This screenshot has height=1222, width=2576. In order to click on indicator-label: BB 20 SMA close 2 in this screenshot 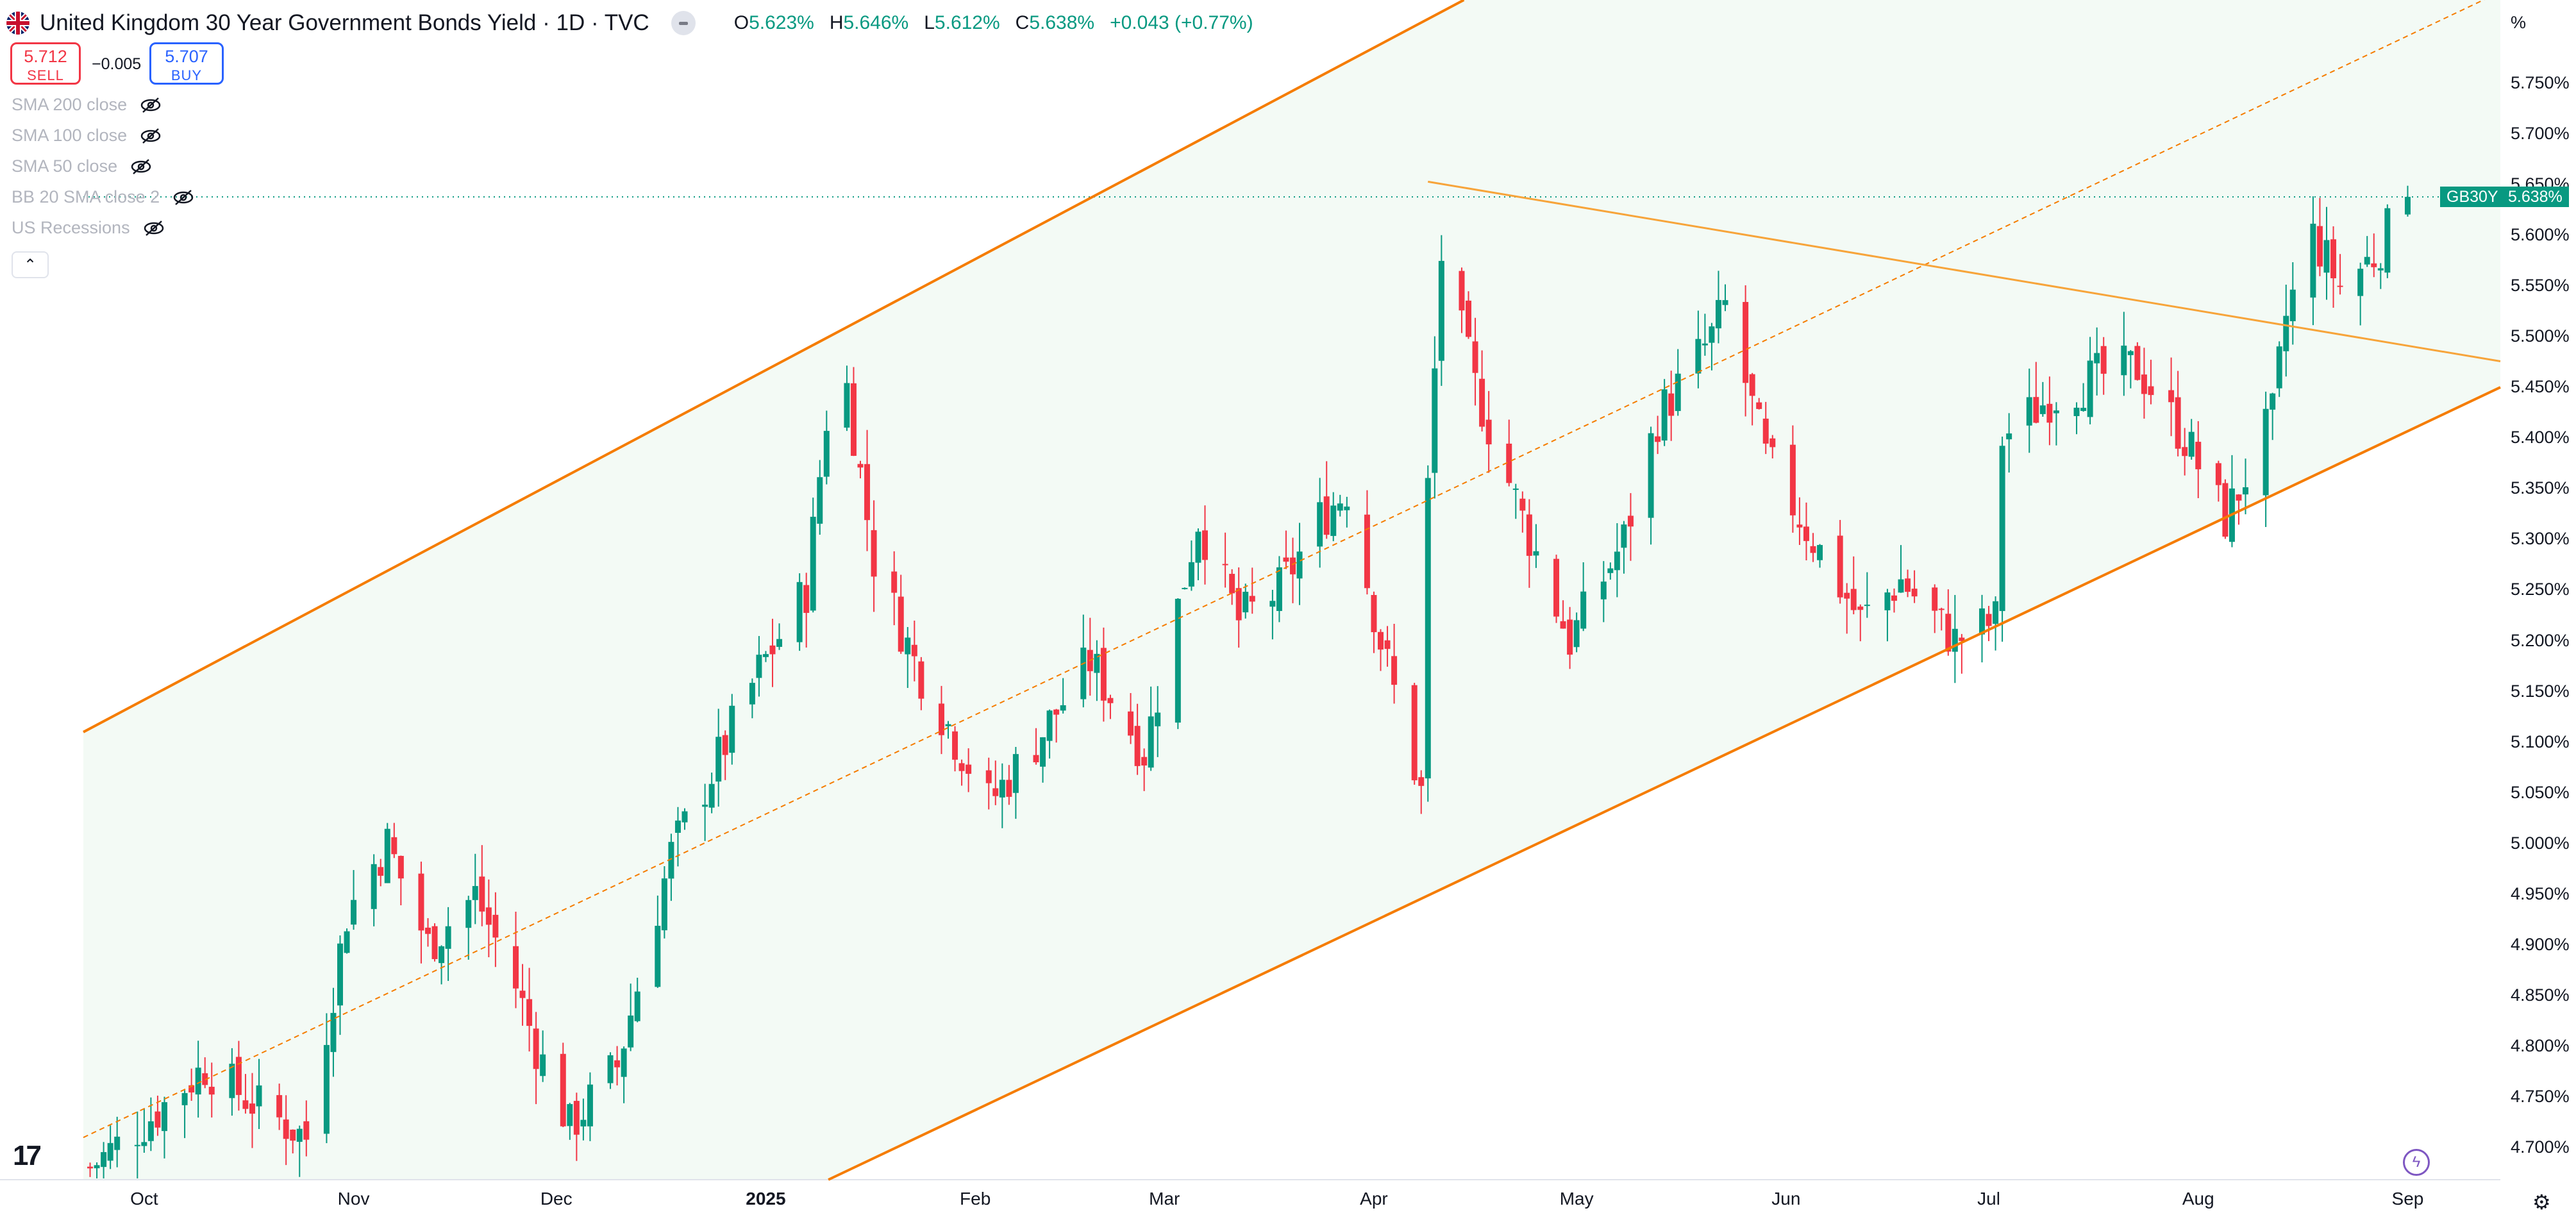, I will do `click(86, 197)`.